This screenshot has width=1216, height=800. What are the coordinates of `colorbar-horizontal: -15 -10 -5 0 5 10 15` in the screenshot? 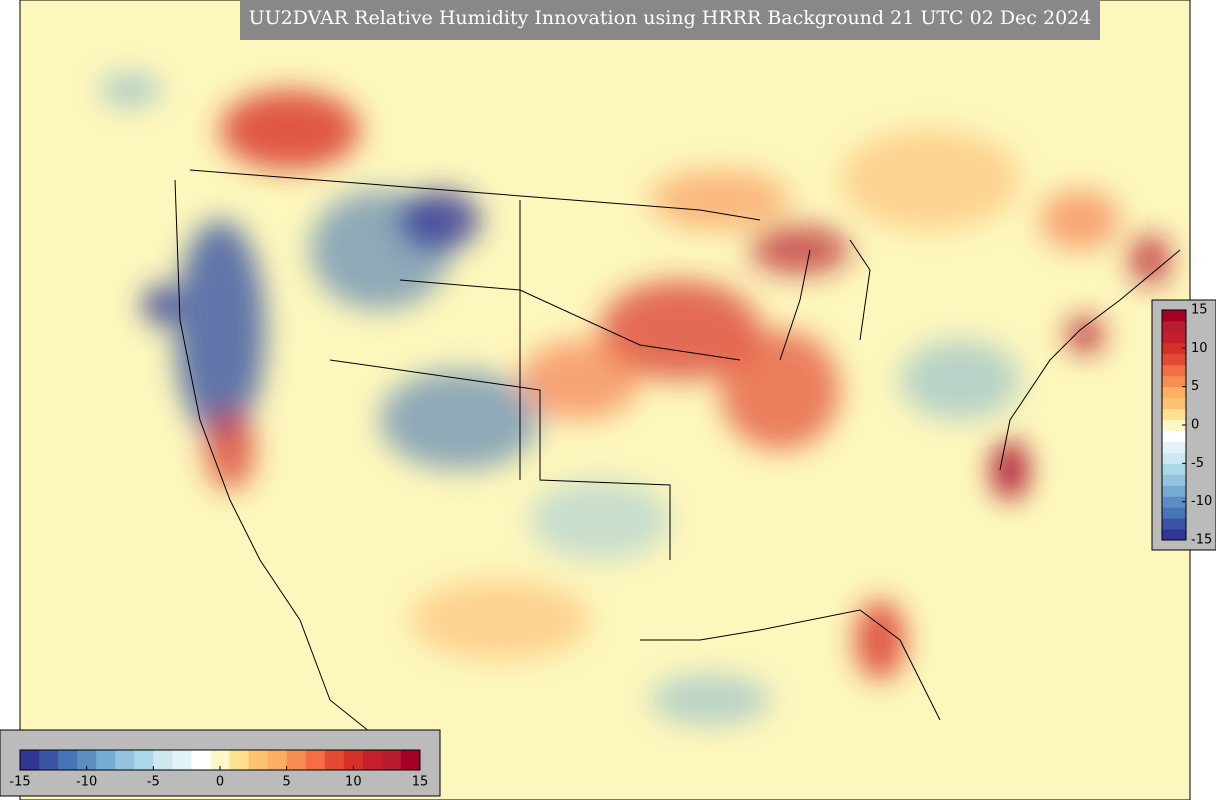 It's located at (219, 769).